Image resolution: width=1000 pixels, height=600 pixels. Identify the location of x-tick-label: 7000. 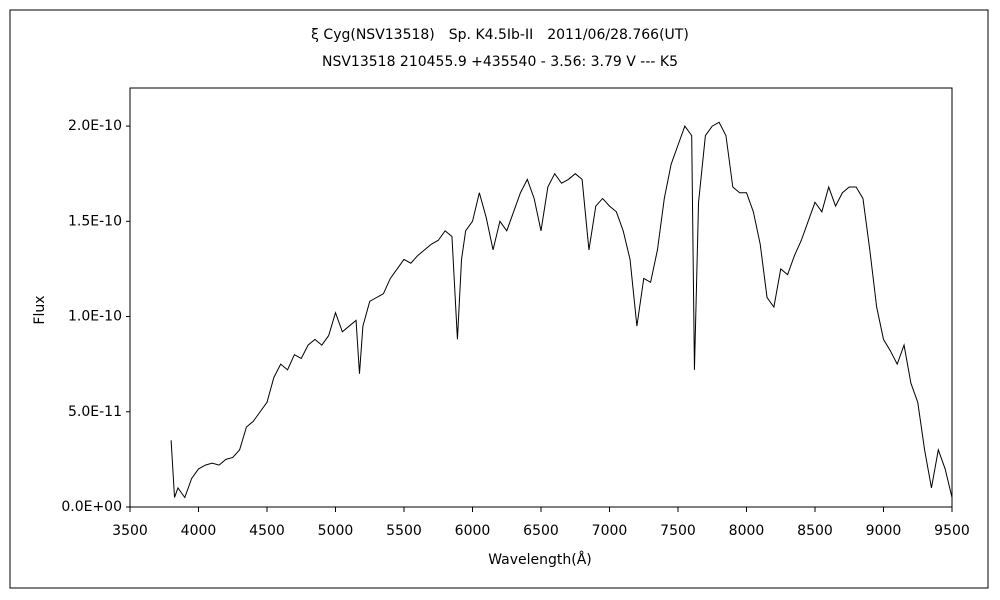
(610, 531).